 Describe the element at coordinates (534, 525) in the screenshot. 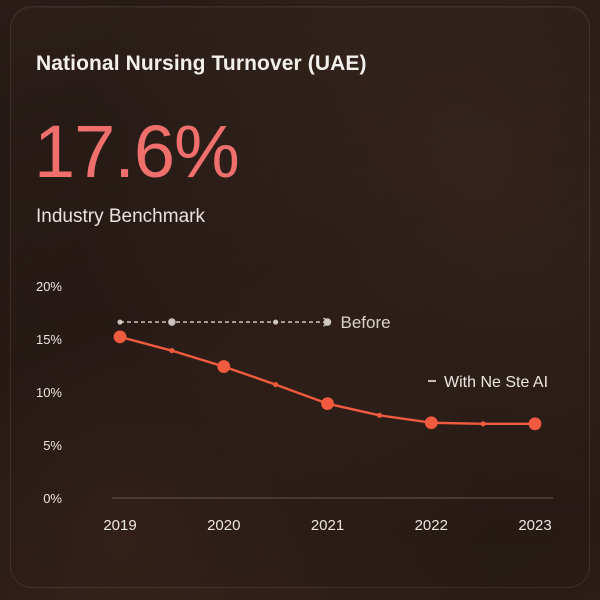

I see `x-tick-label: 2023` at that location.